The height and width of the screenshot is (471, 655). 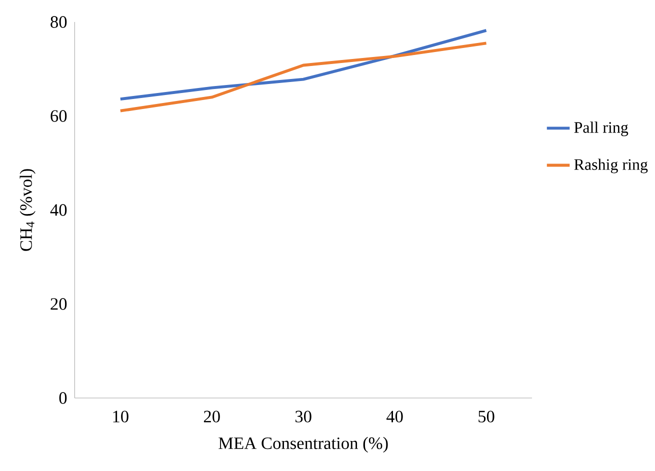 I want to click on y-tick-label: 40, so click(x=58, y=210).